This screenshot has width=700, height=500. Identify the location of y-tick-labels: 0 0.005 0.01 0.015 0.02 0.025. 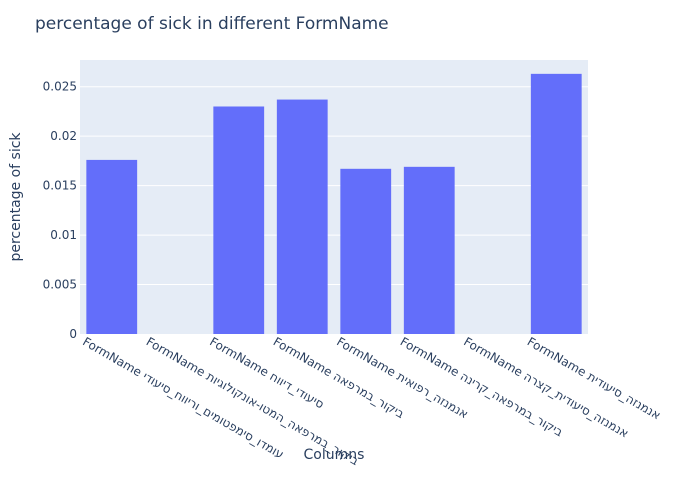
(60, 210).